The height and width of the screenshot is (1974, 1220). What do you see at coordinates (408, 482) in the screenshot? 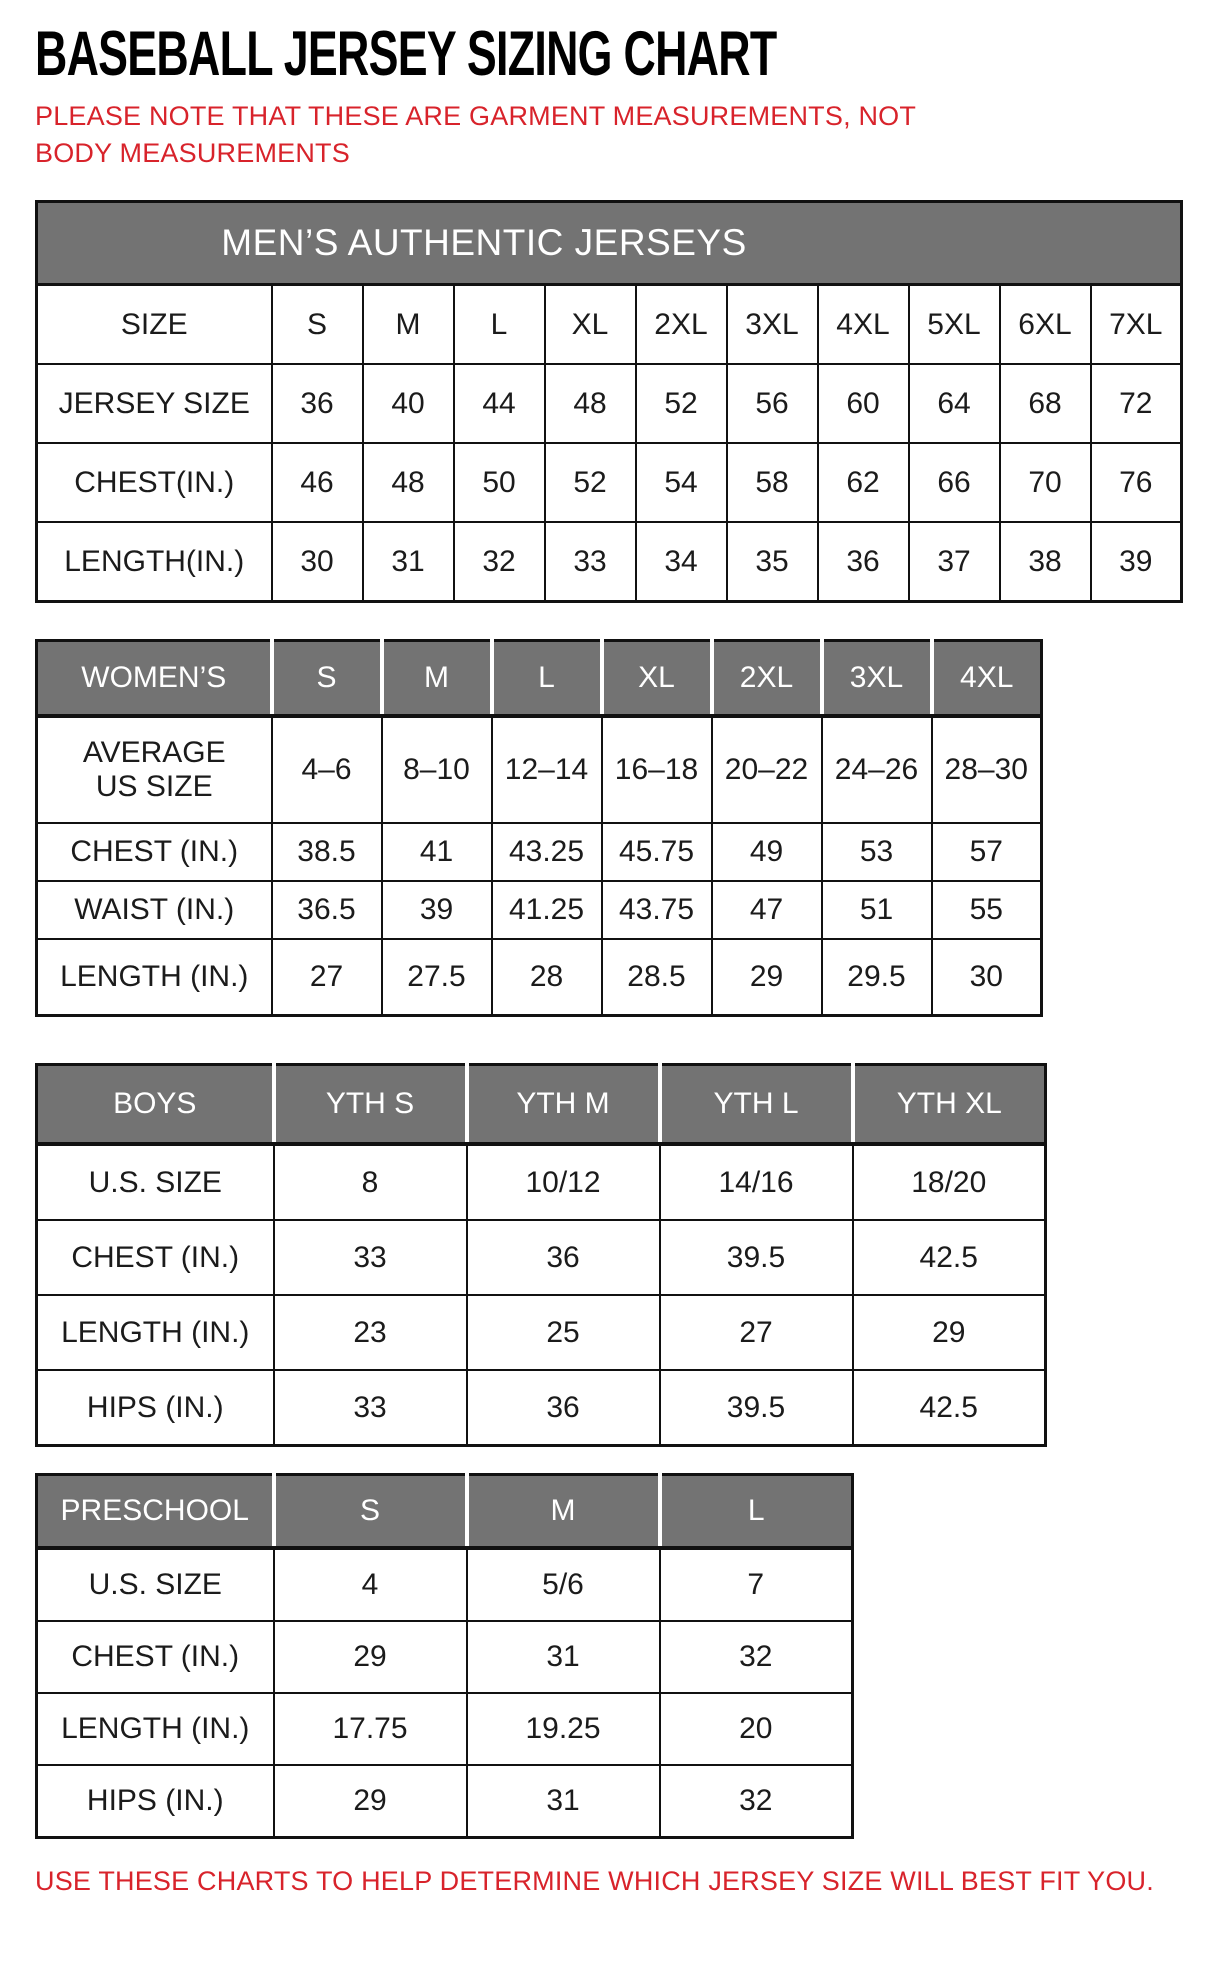
I see `data-cell: 48` at bounding box center [408, 482].